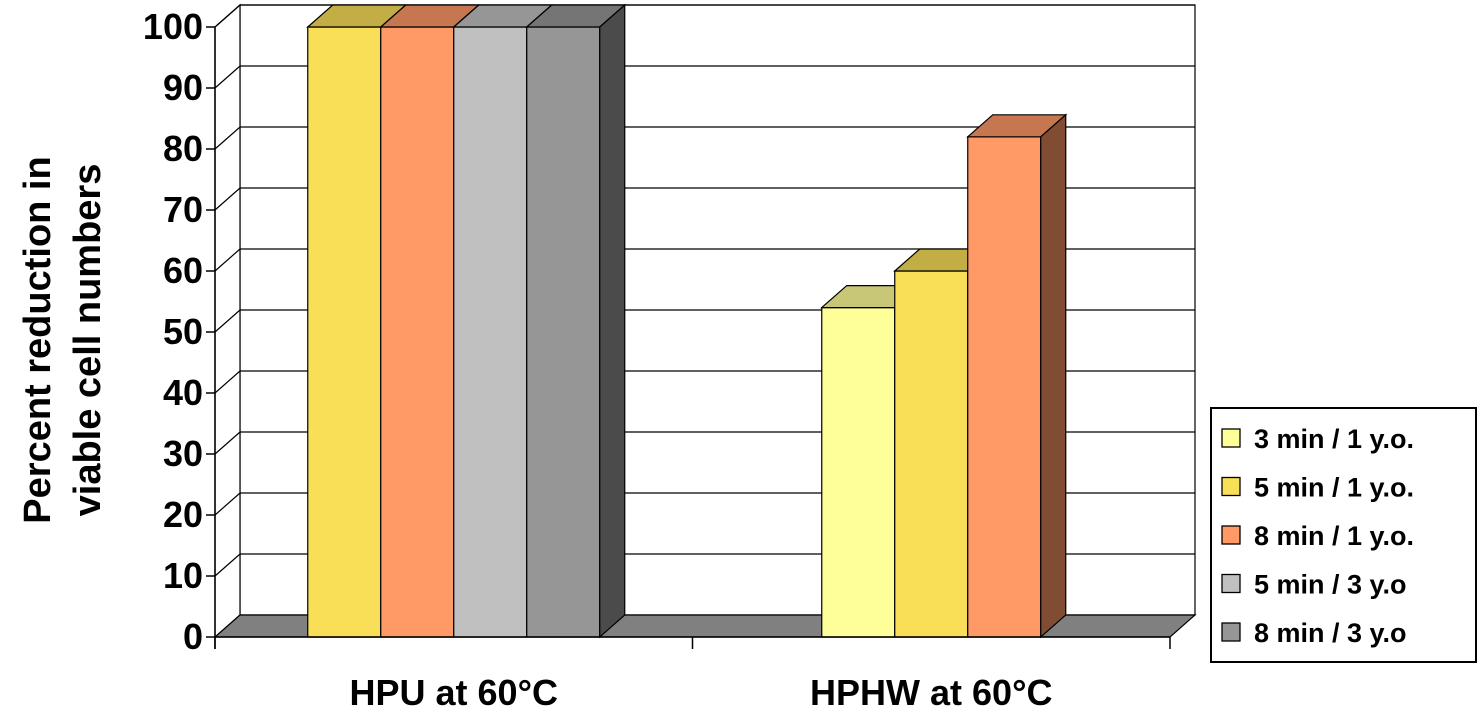  Describe the element at coordinates (1334, 536) in the screenshot. I see `legend-label: 8 min / 1 y.o.` at that location.